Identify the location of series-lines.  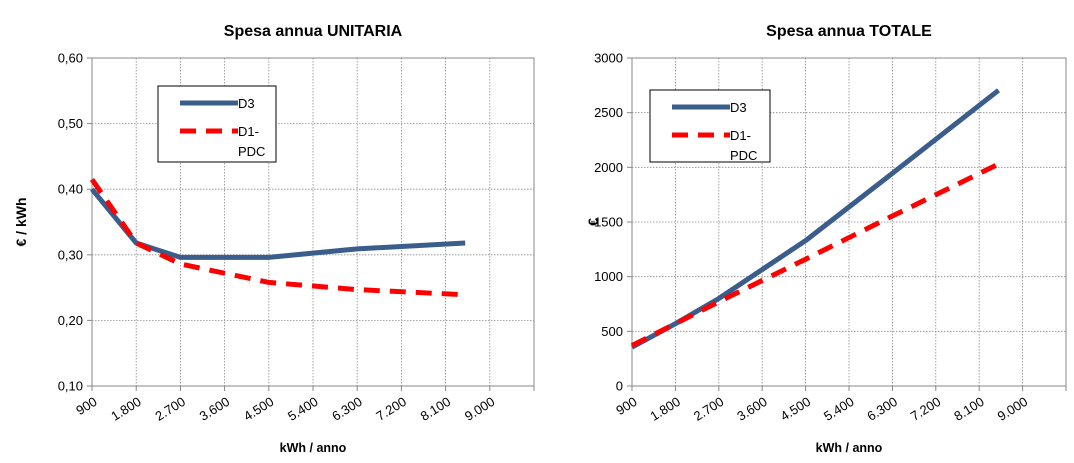
(277, 237).